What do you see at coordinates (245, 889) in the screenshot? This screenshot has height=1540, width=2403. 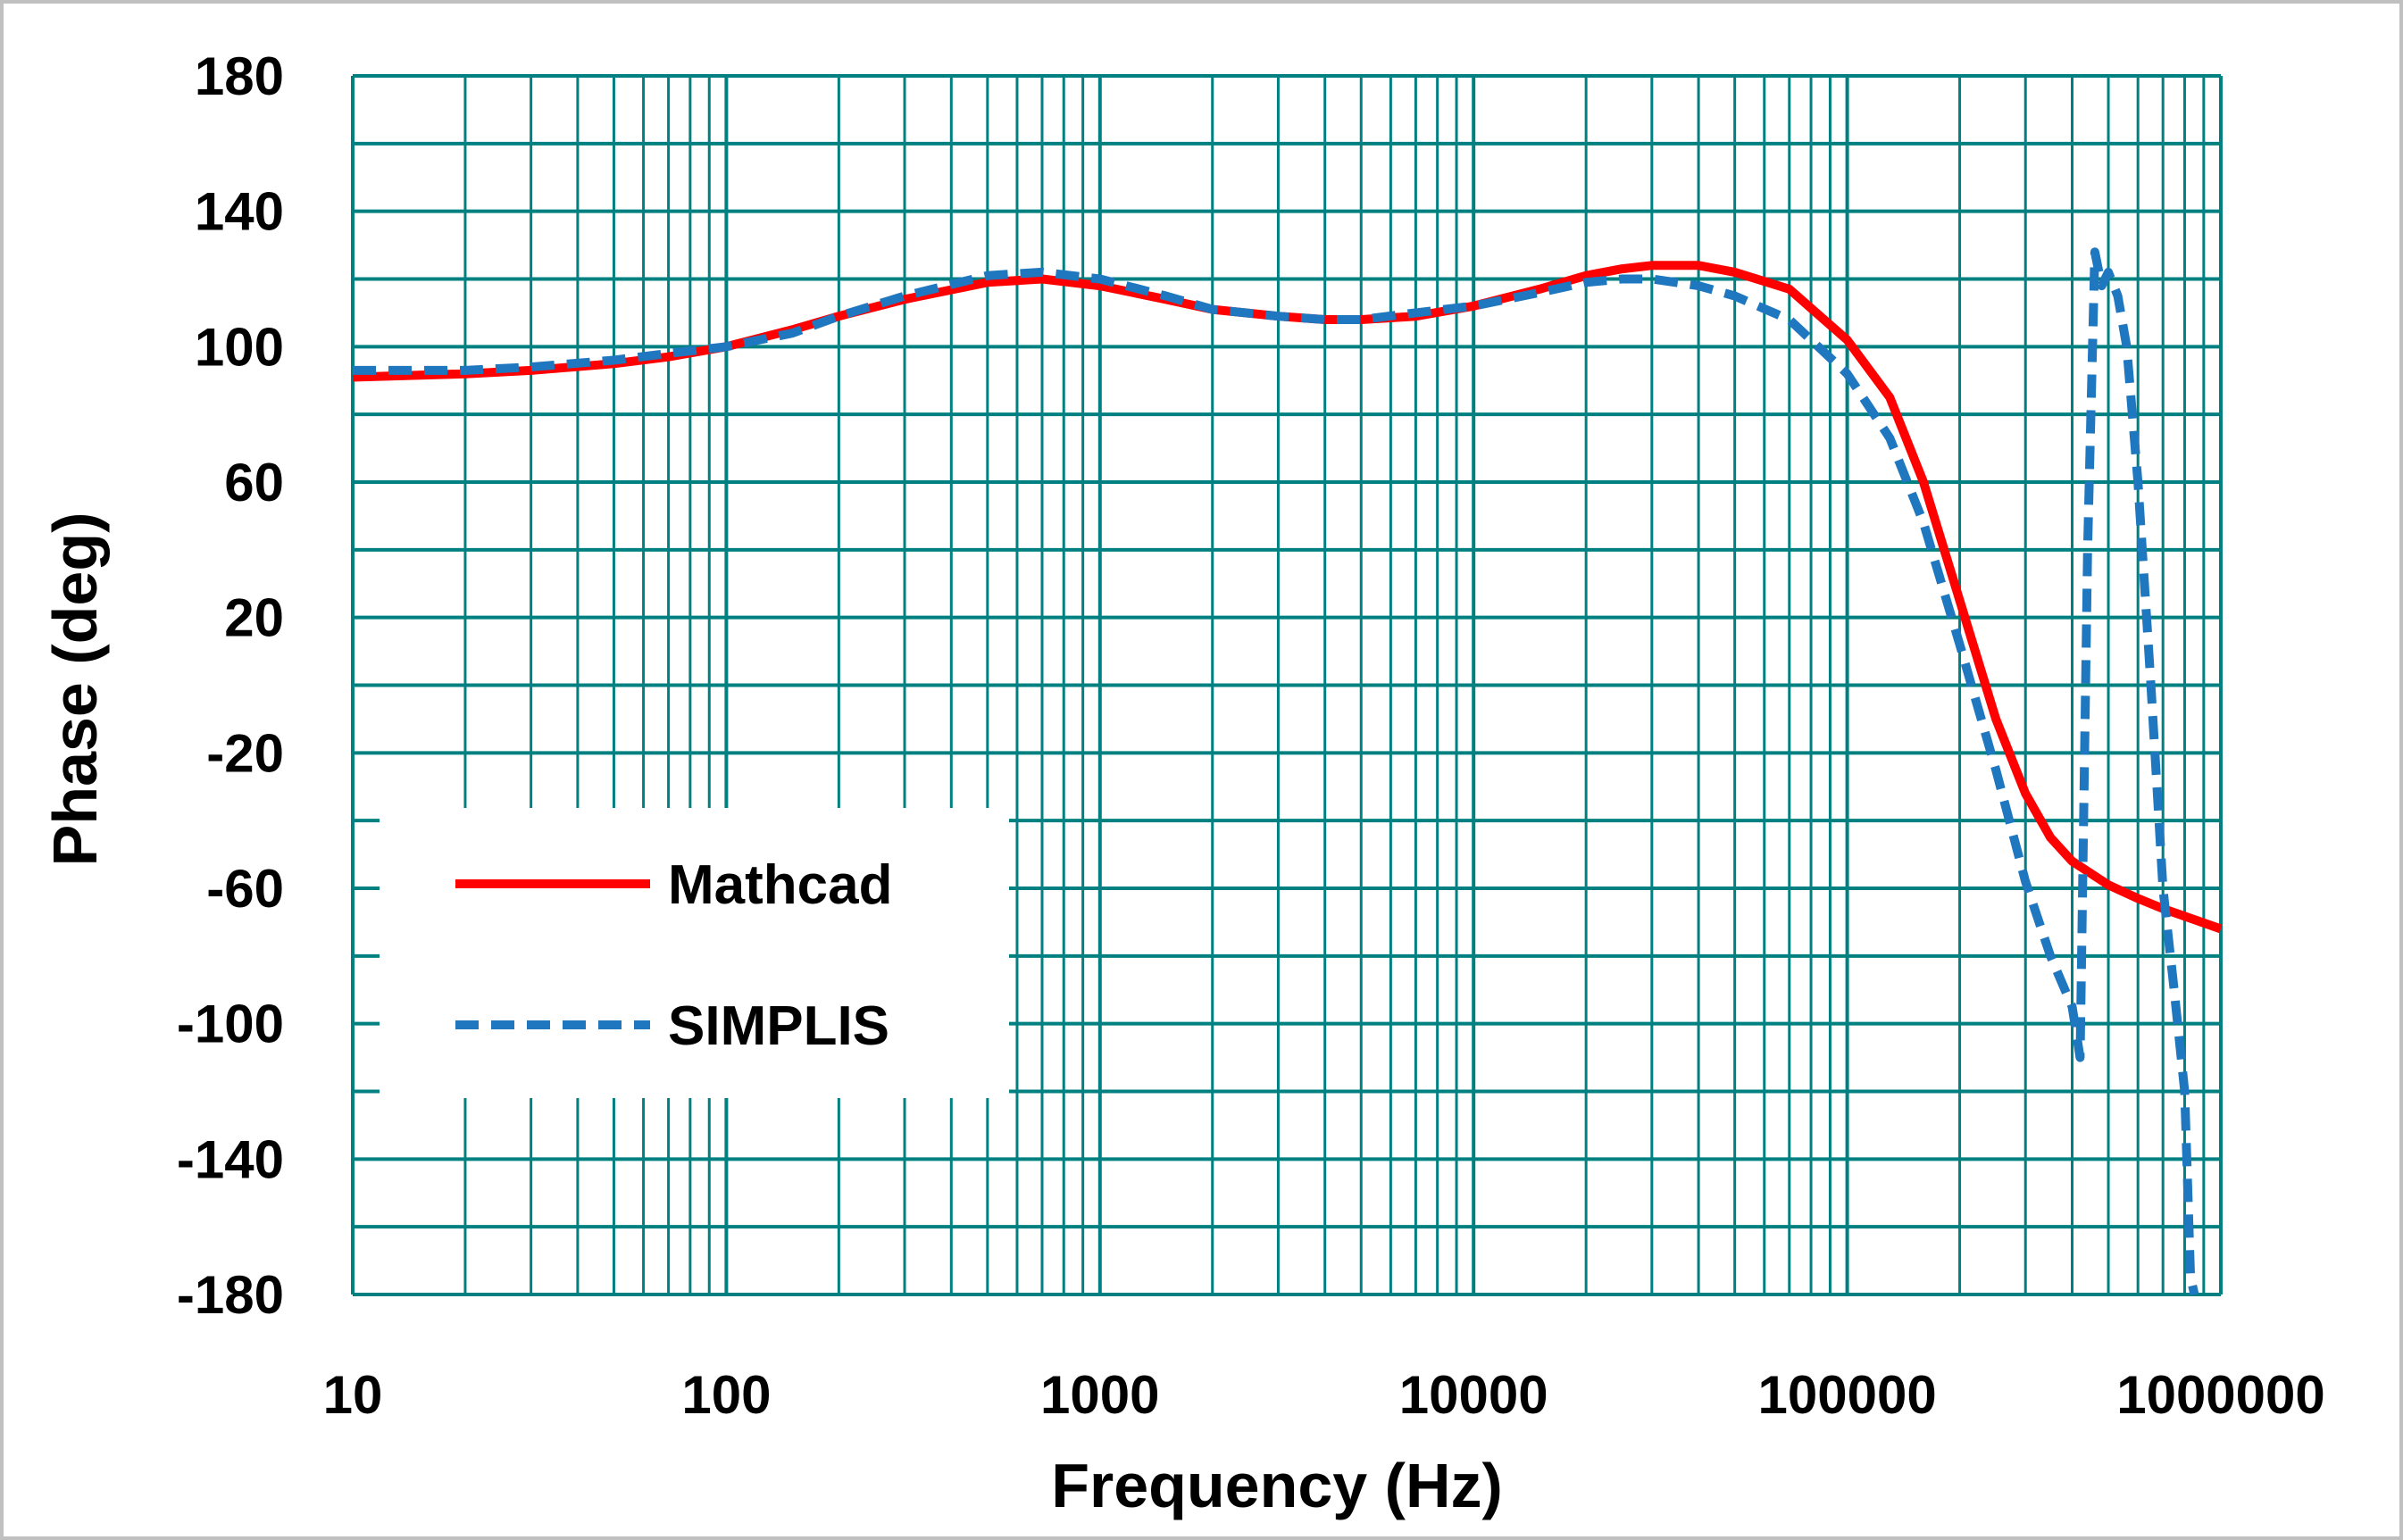 I see `y-tick-label: -60` at bounding box center [245, 889].